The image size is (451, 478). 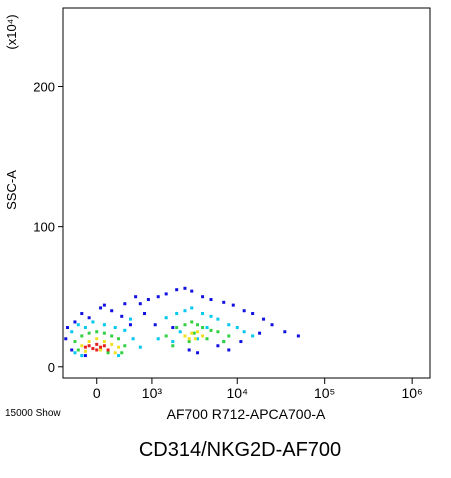 What do you see at coordinates (33, 413) in the screenshot?
I see `event-count: 15000 Show` at bounding box center [33, 413].